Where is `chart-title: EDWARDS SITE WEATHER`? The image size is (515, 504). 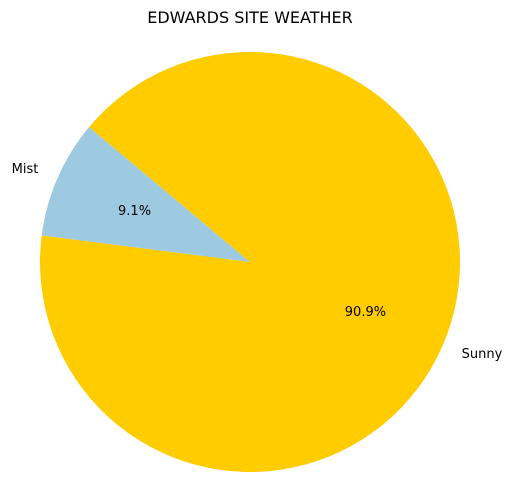
chart-title: EDWARDS SITE WEATHER is located at coordinates (250, 17).